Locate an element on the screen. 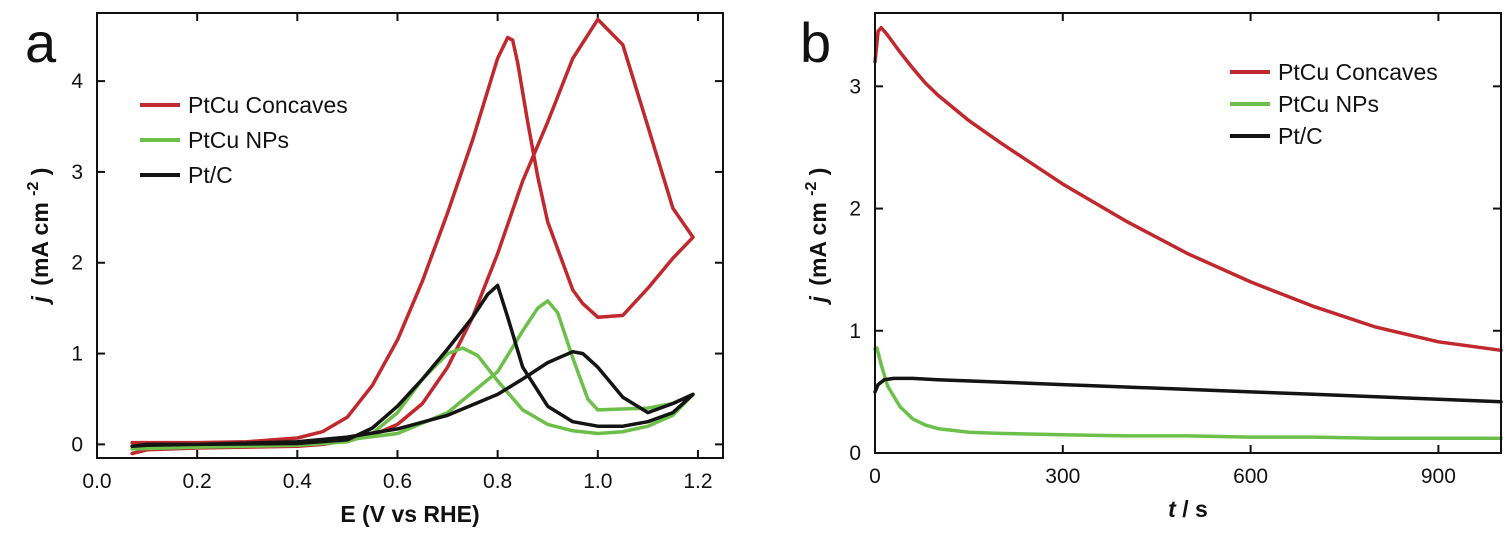  panel-a-legend: PtCu Concaves PtCu NPs Pt/C is located at coordinates (244, 140).